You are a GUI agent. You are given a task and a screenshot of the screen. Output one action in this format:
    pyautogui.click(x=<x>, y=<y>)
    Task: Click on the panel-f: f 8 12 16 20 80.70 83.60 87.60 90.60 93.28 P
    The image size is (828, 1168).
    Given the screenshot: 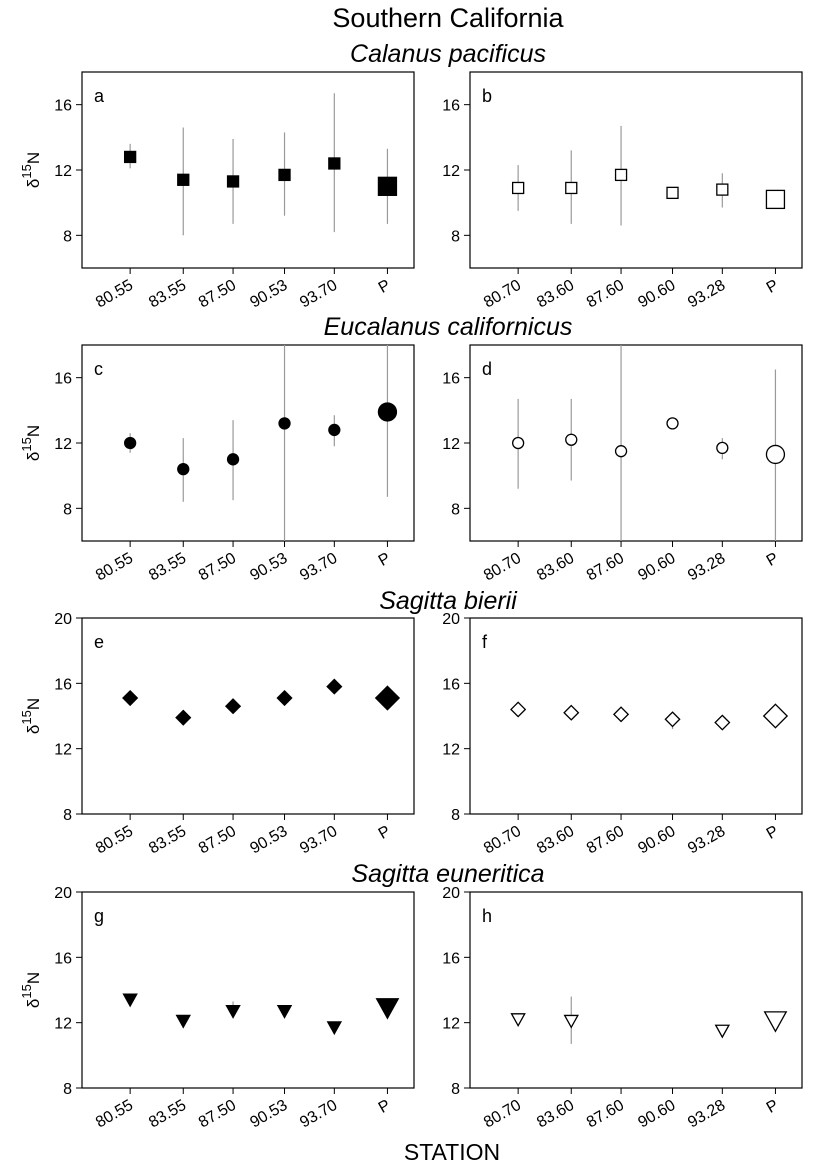 What is the action you would take?
    pyautogui.click(x=622, y=734)
    